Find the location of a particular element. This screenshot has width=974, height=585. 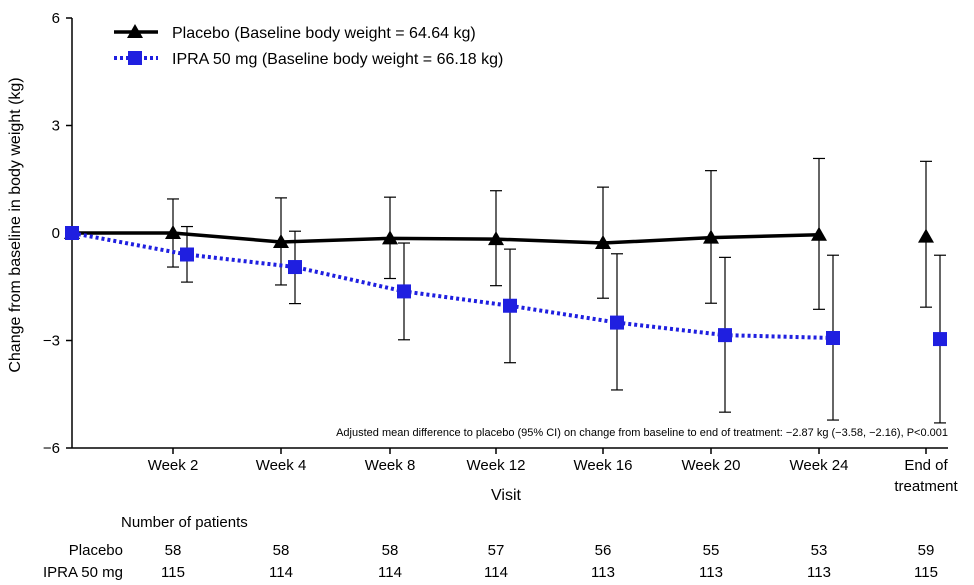

y-tick-label: 3 is located at coordinates (56, 126).